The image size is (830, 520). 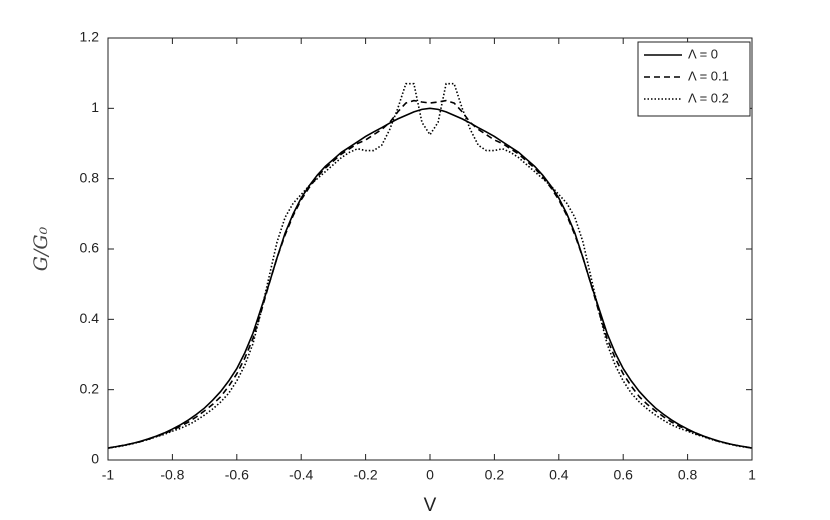 I want to click on x-tick-label: -0.4, so click(x=301, y=475).